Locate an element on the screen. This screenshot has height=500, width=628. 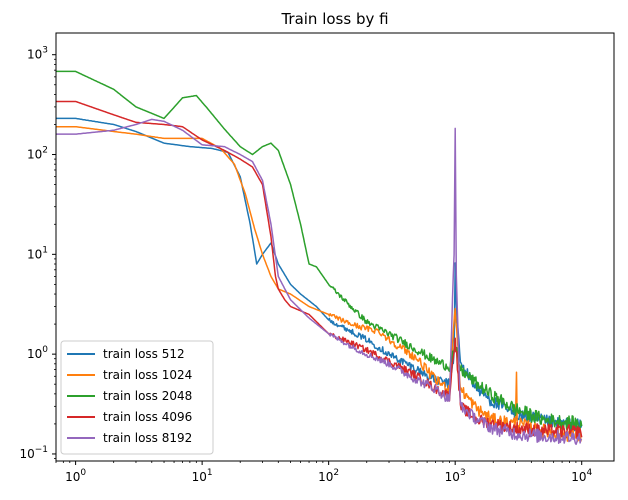
x-tick-label: 10¹ is located at coordinates (202, 476).